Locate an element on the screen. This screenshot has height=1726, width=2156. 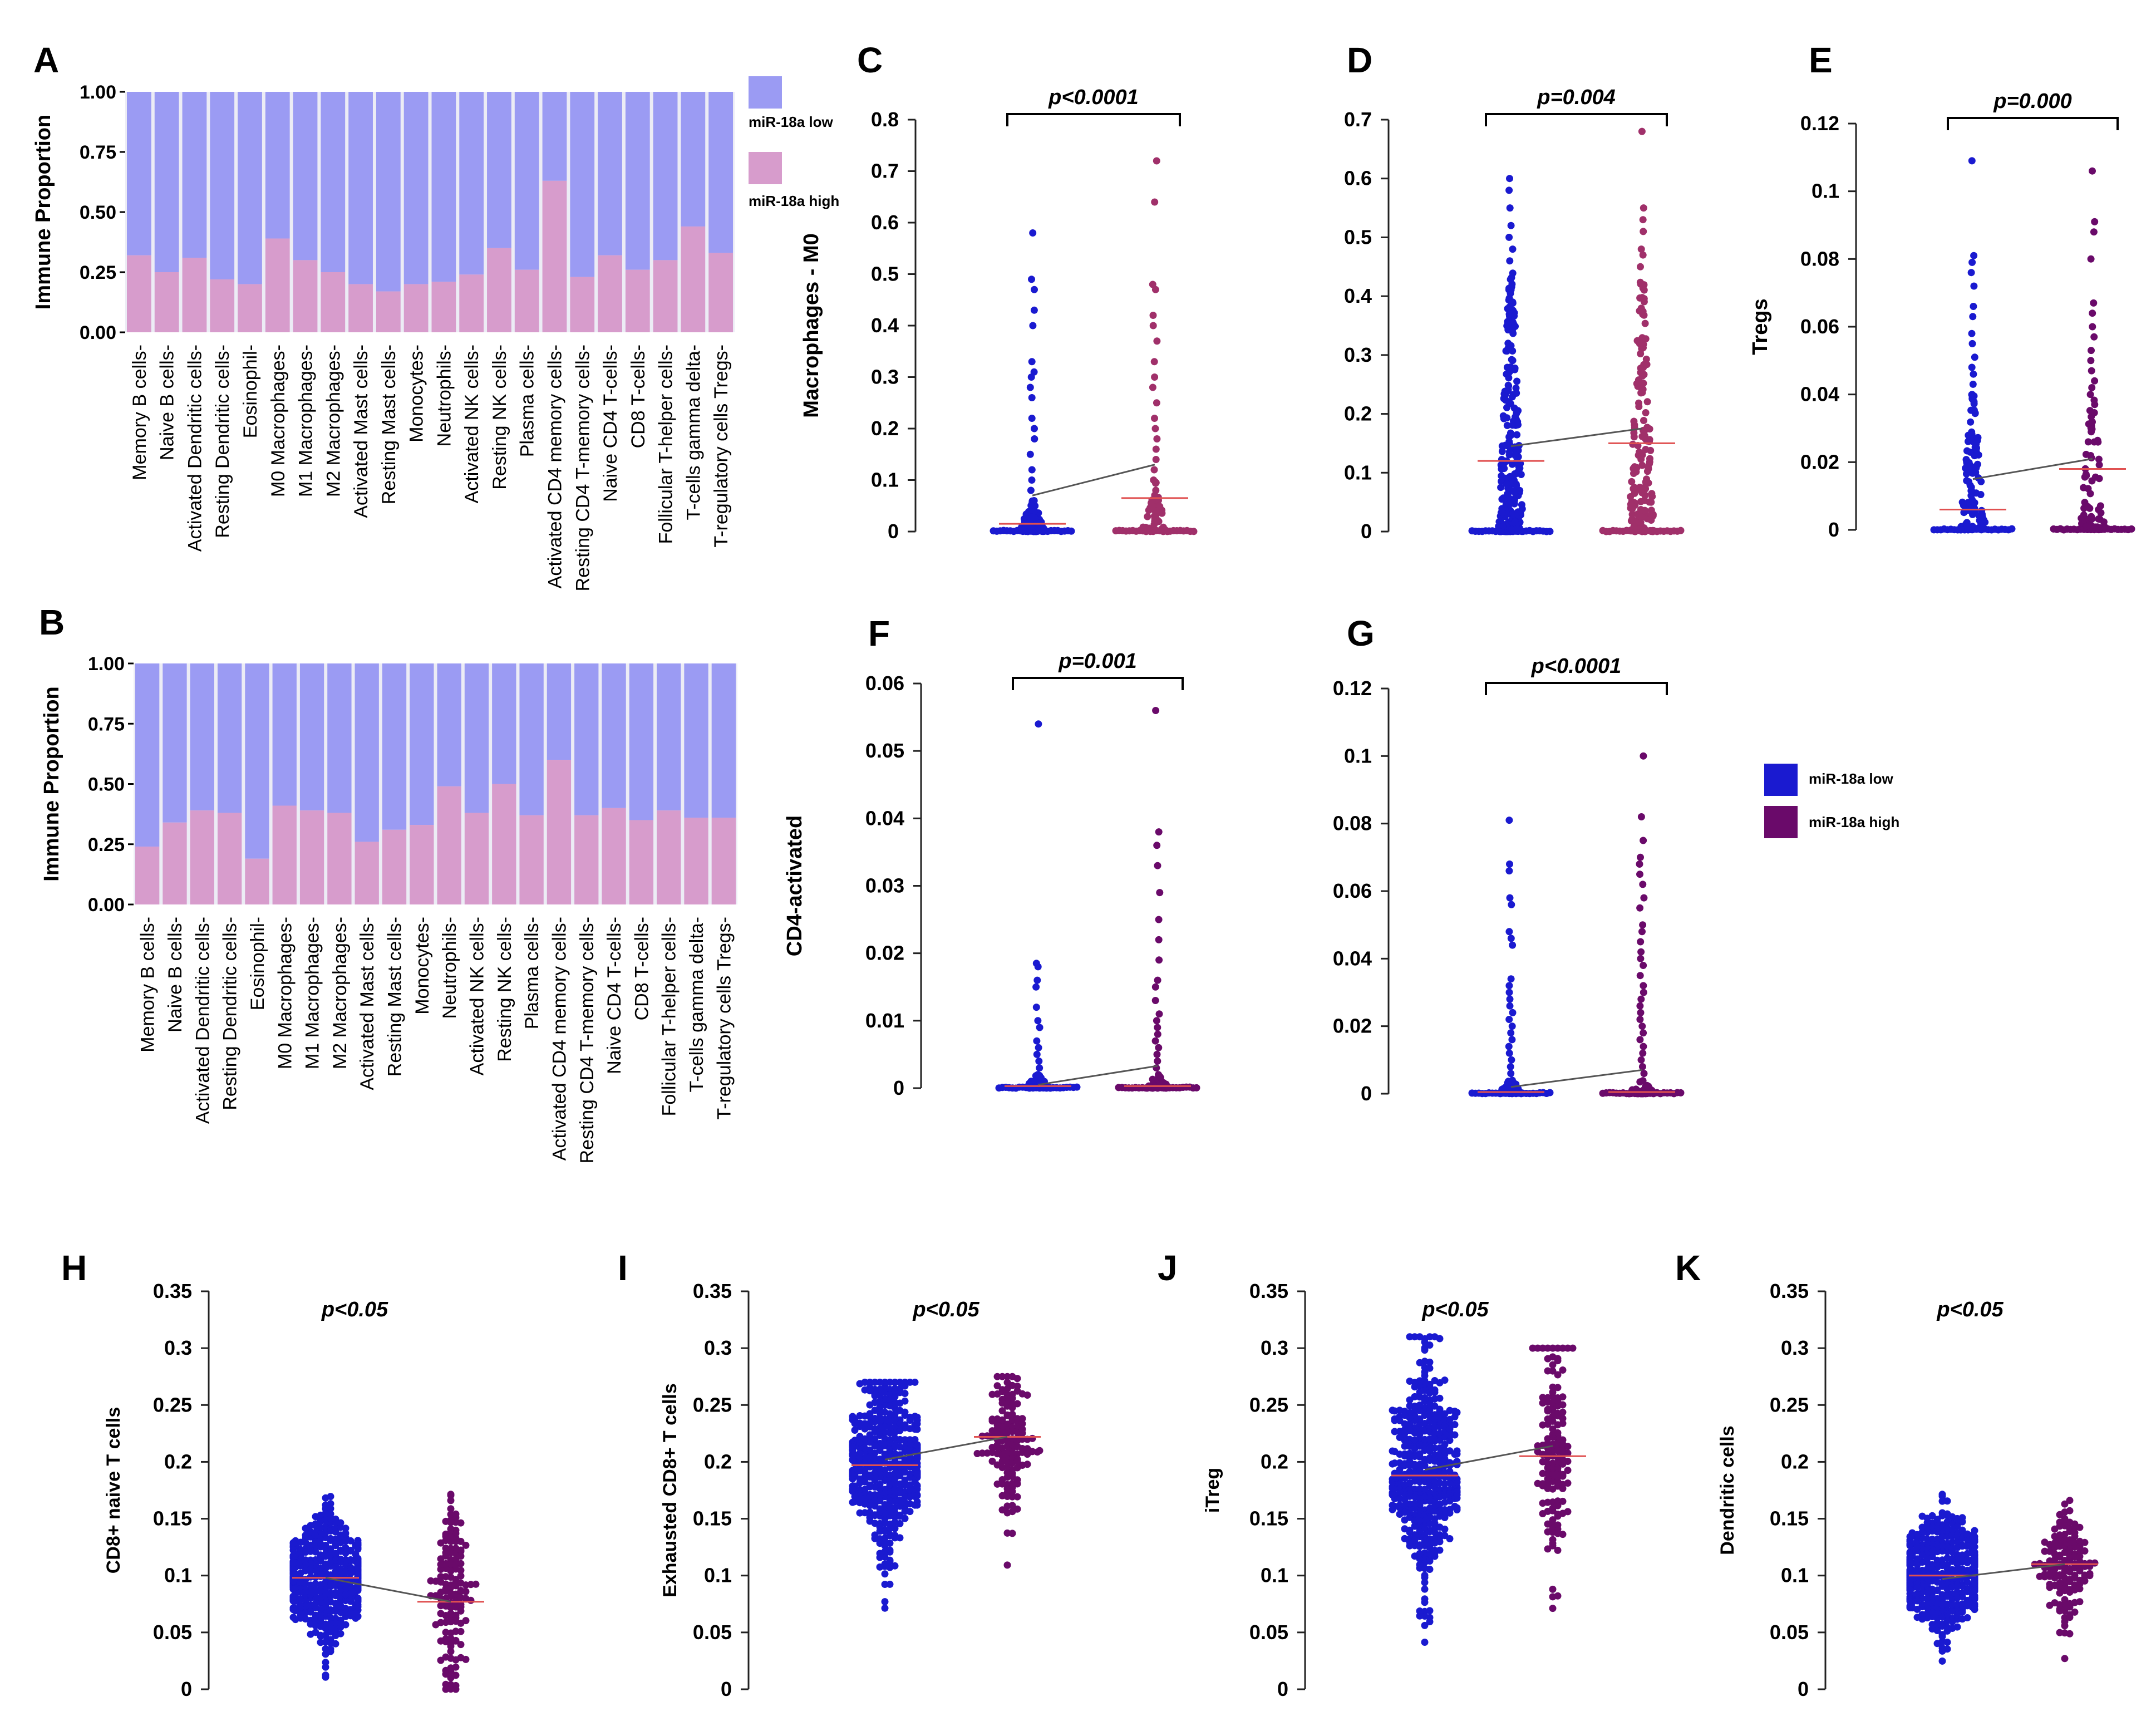
y-tick-label: 0.4 is located at coordinates (885, 325).